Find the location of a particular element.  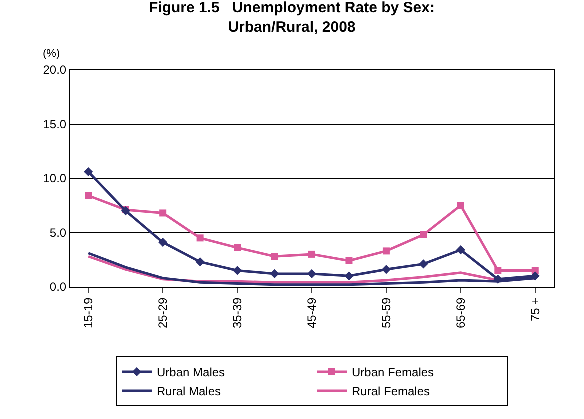

legend-label: Rural Males is located at coordinates (189, 391).